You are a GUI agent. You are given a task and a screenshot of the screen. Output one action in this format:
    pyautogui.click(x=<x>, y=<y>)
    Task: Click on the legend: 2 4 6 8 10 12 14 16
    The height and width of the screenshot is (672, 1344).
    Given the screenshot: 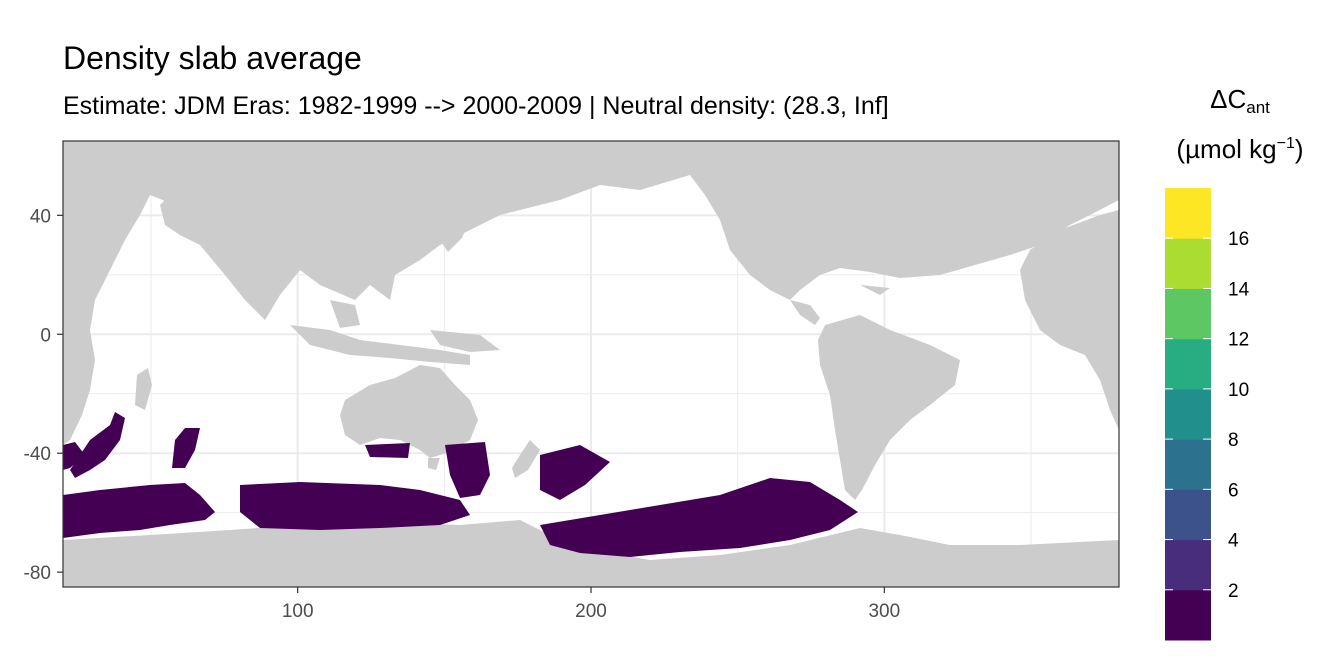 What is the action you would take?
    pyautogui.click(x=1207, y=414)
    